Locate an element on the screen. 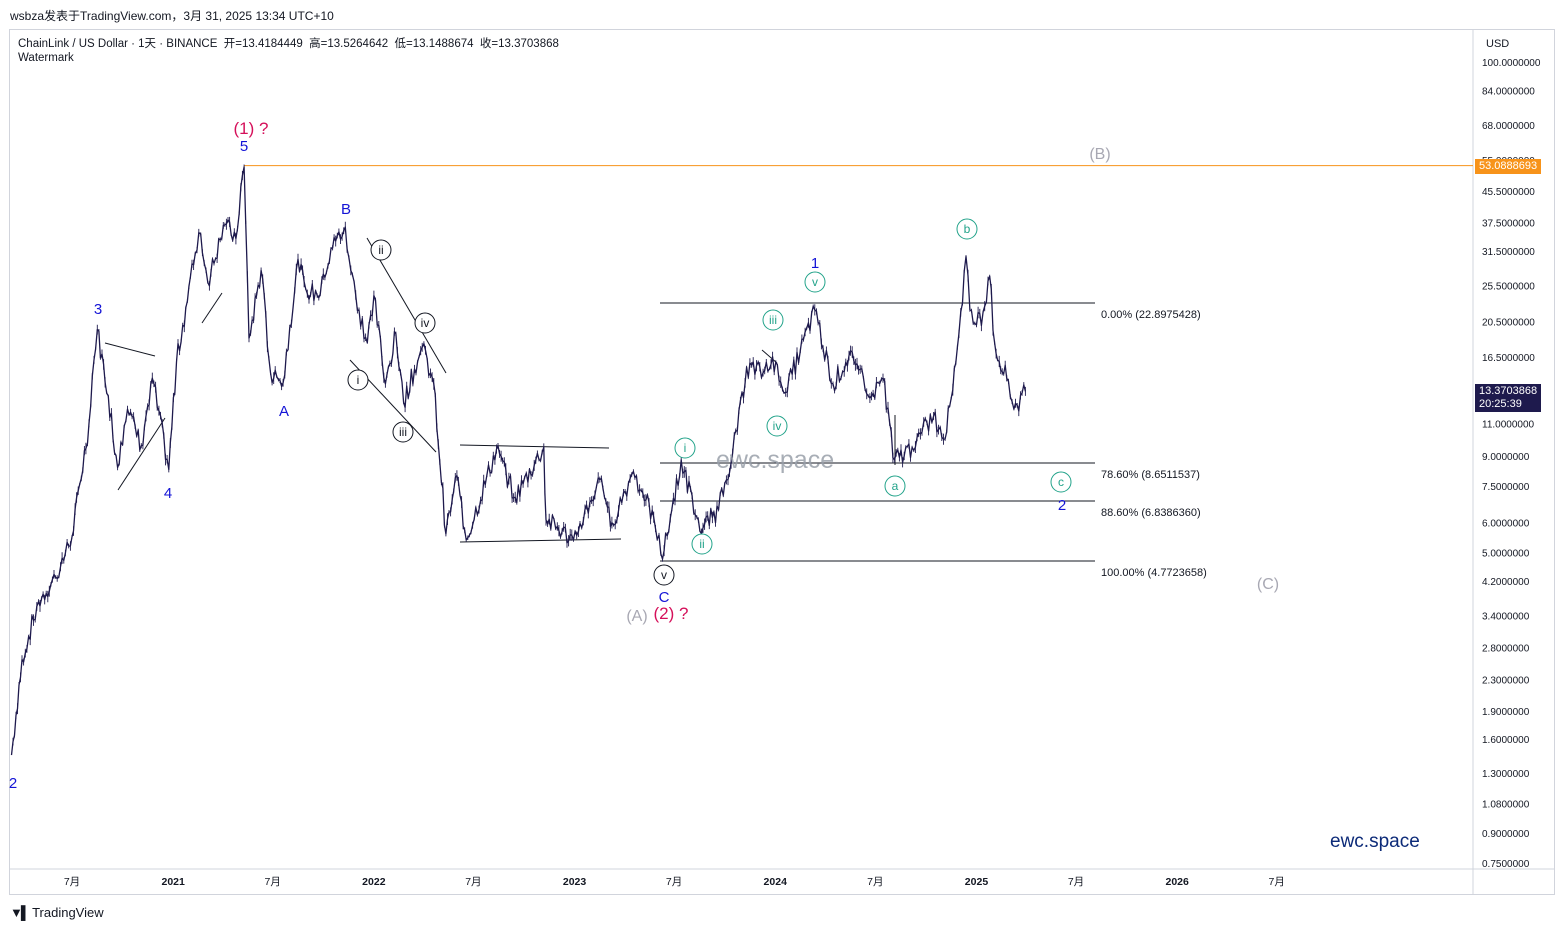 The width and height of the screenshot is (1565, 931). circle-teal-v is located at coordinates (815, 282).